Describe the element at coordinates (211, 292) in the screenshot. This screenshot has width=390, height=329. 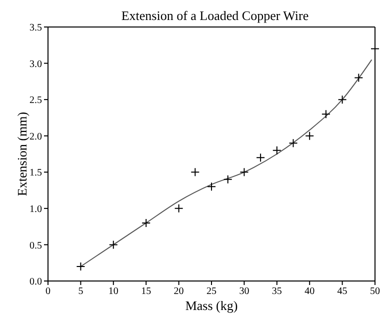
I see `x-tick-label: 25` at that location.